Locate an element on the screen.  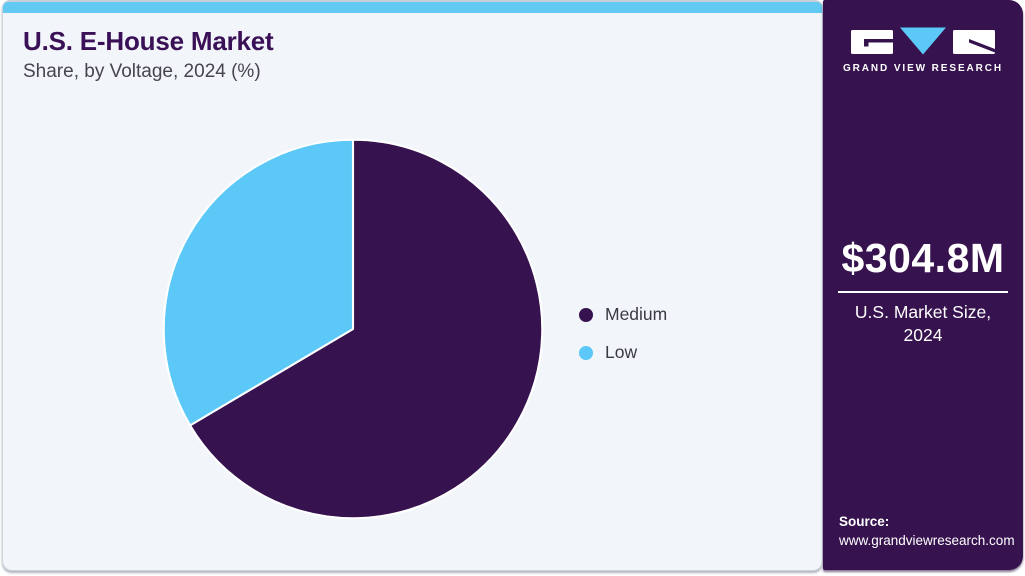
market-size-caption-line1: U.S. Market Size, is located at coordinates (923, 312).